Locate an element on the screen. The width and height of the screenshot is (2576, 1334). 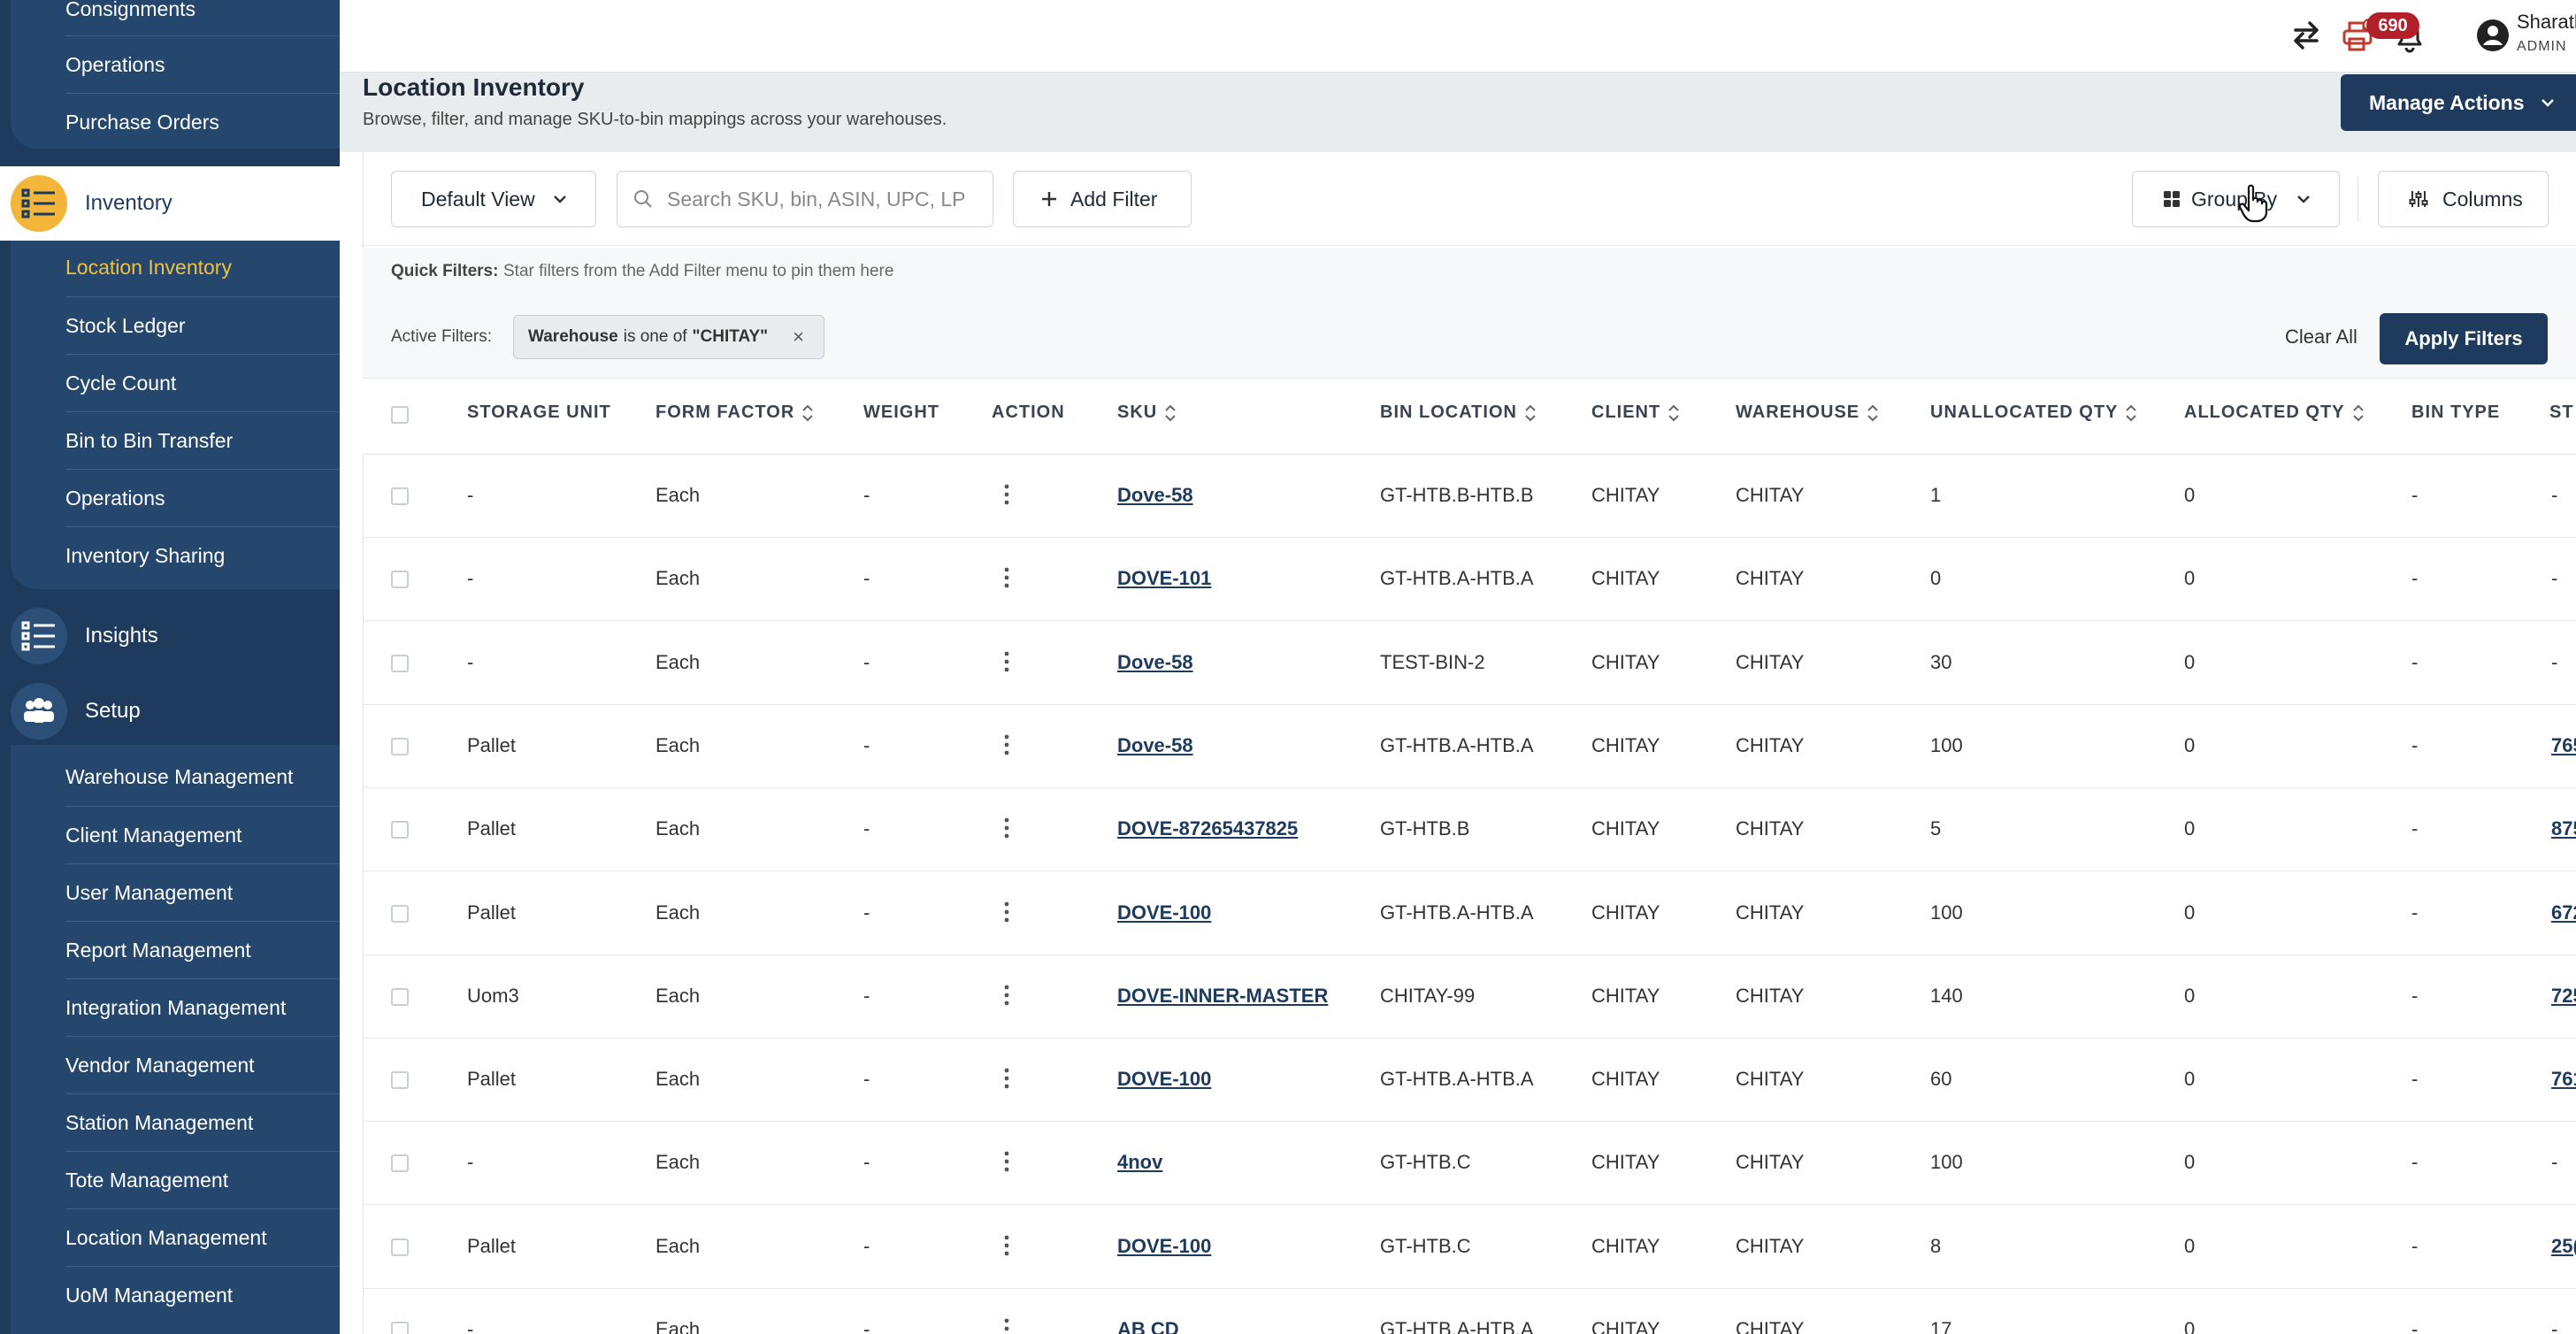
sidebar-item-location-management: Location Management is located at coordinates (202, 1237).